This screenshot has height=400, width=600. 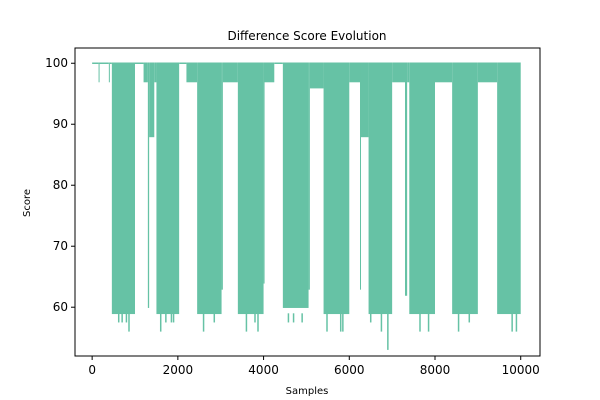 What do you see at coordinates (60, 246) in the screenshot?
I see `y-tick-label: 70` at bounding box center [60, 246].